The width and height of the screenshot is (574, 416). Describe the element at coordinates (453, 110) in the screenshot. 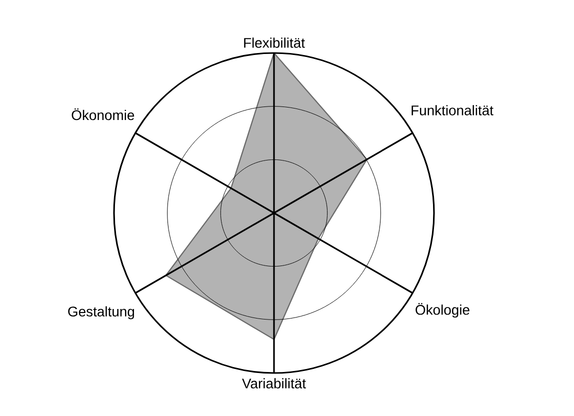

I see `spoke-label: Funktionalität` at that location.